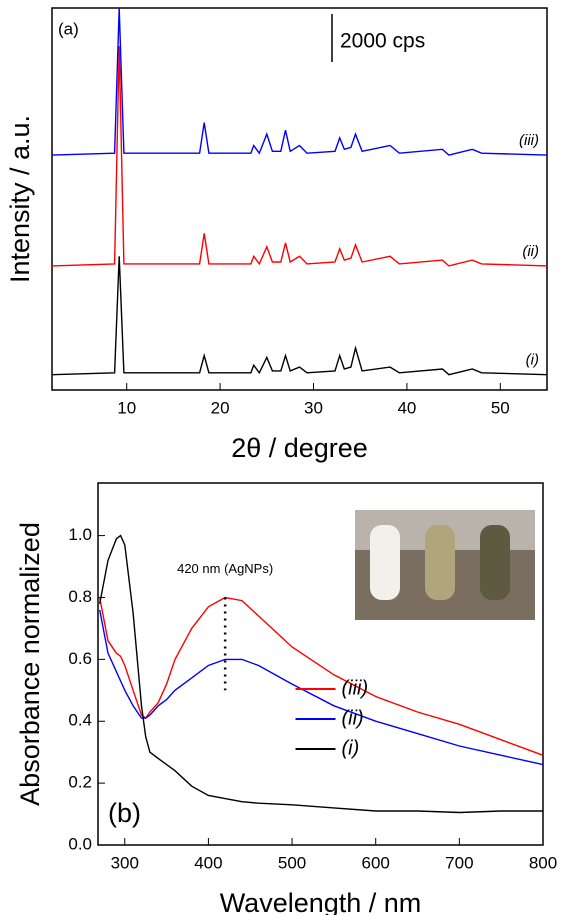 This screenshot has width=563, height=915. I want to click on x-tick-label: 600, so click(376, 862).